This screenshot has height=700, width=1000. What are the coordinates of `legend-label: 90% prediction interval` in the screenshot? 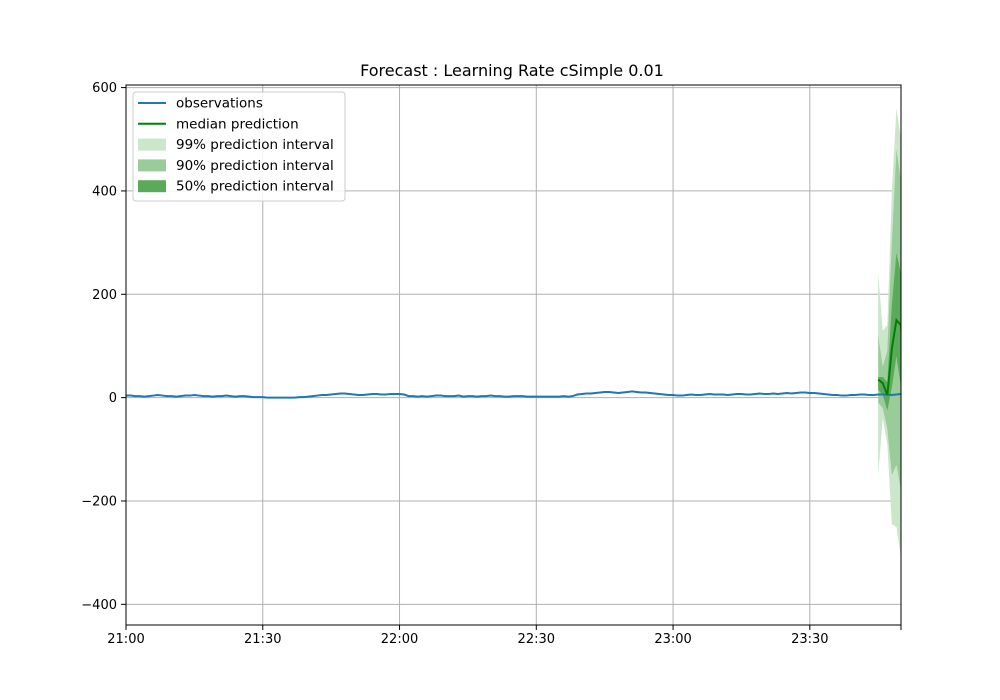 It's located at (255, 166).